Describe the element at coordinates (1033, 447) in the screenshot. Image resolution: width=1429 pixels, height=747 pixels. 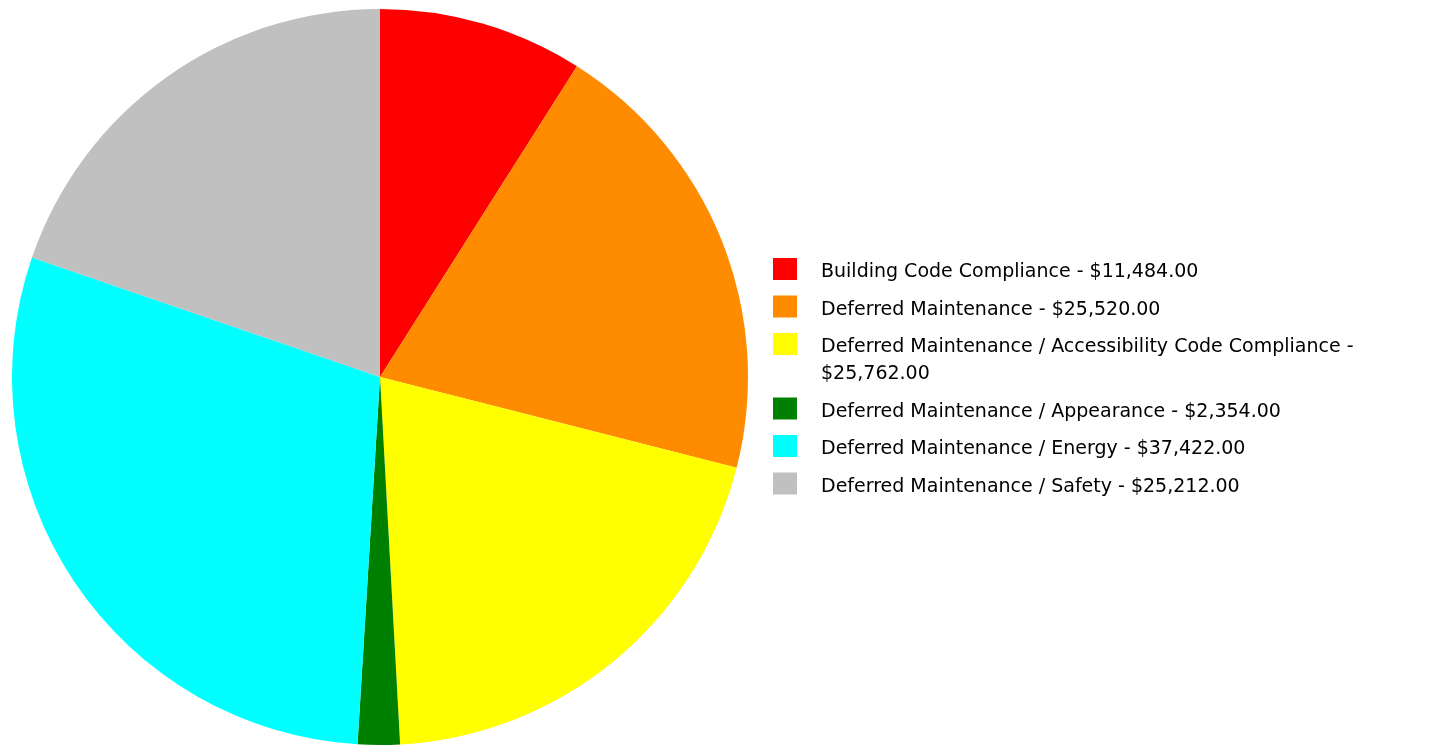
I see `legend-label: Deferred Maintenance / Energy - $37,422.00` at that location.